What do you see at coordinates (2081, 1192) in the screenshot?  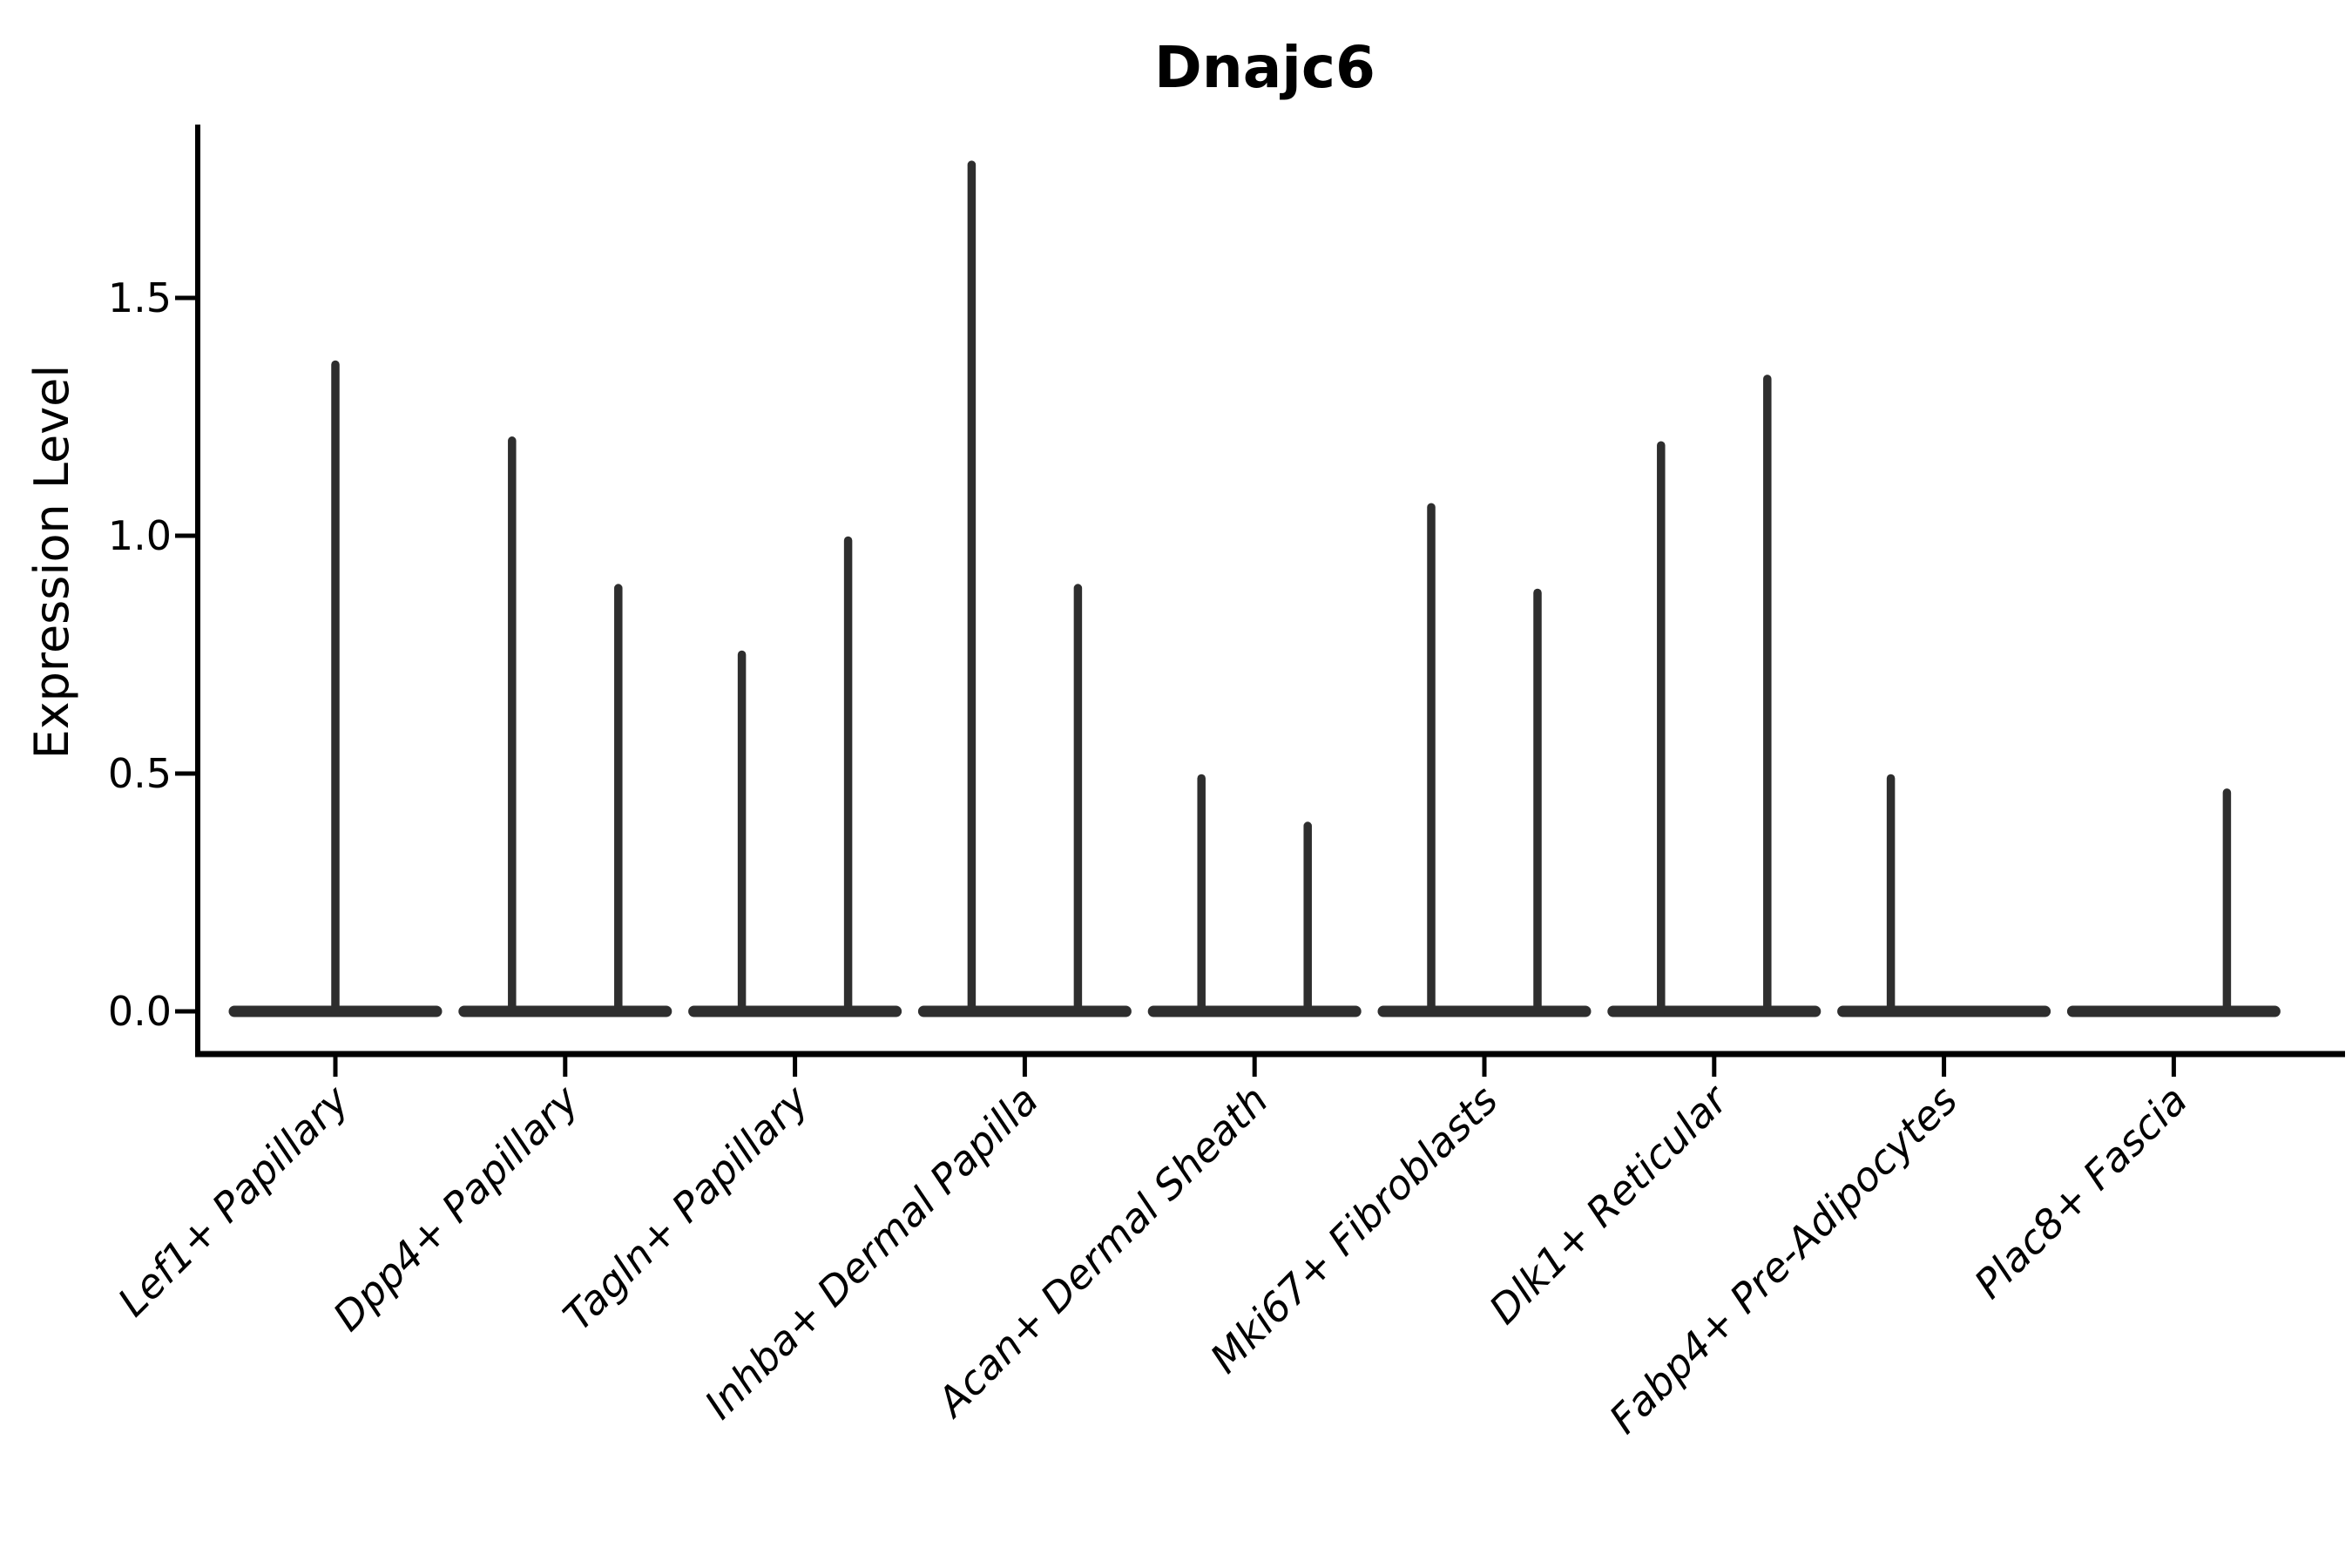 I see `x-tick-label: Plac8+ Fascia` at bounding box center [2081, 1192].